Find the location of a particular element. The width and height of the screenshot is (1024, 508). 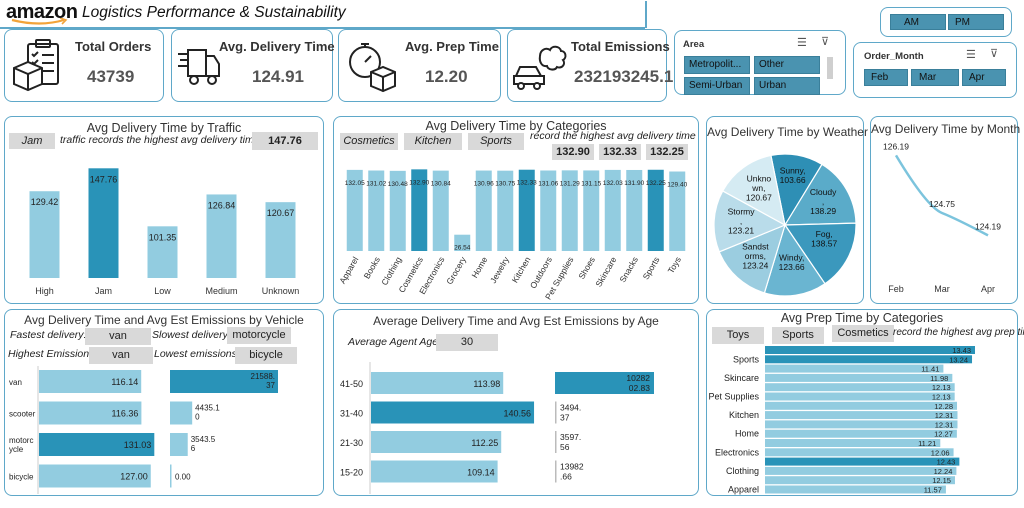

clipboard-box-icon is located at coordinates (36, 65).